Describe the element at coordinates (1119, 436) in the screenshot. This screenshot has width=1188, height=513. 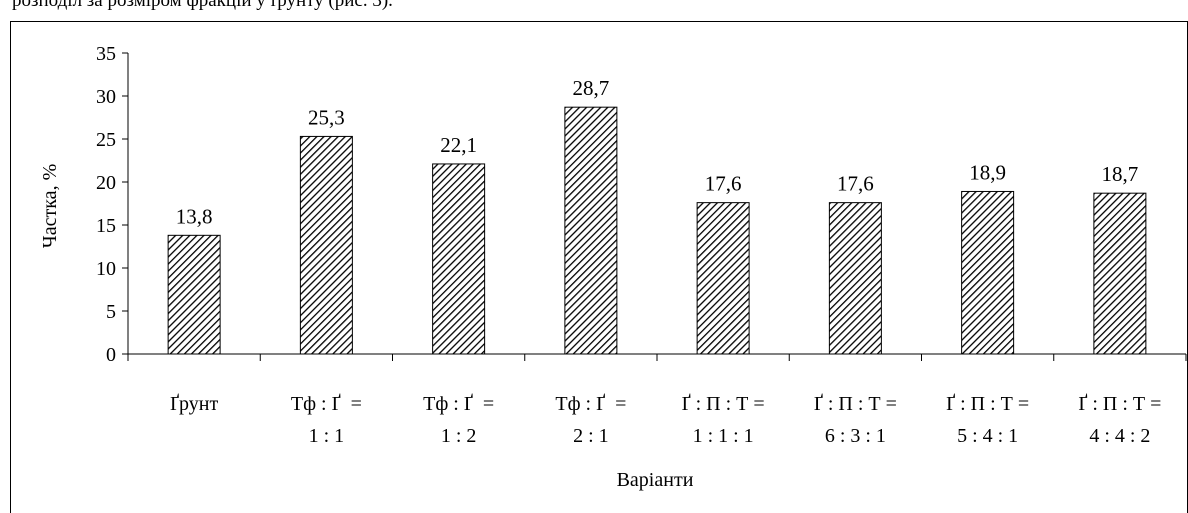
I see `x-tick-label-8-line-2: 4 : 4 : 2` at that location.